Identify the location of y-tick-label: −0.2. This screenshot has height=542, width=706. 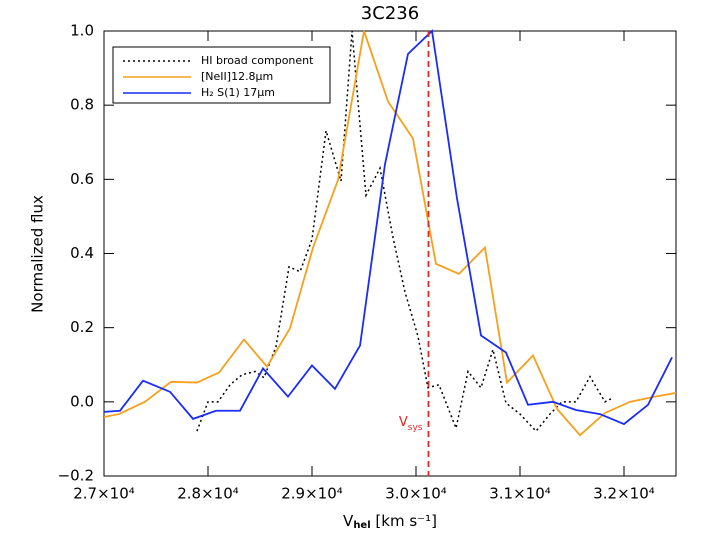
(76, 476).